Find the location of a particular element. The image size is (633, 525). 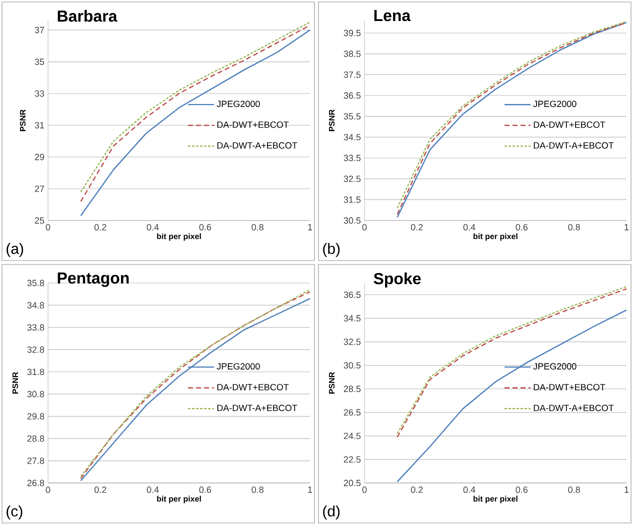

y-tick-label: 35.5 is located at coordinates (352, 116).